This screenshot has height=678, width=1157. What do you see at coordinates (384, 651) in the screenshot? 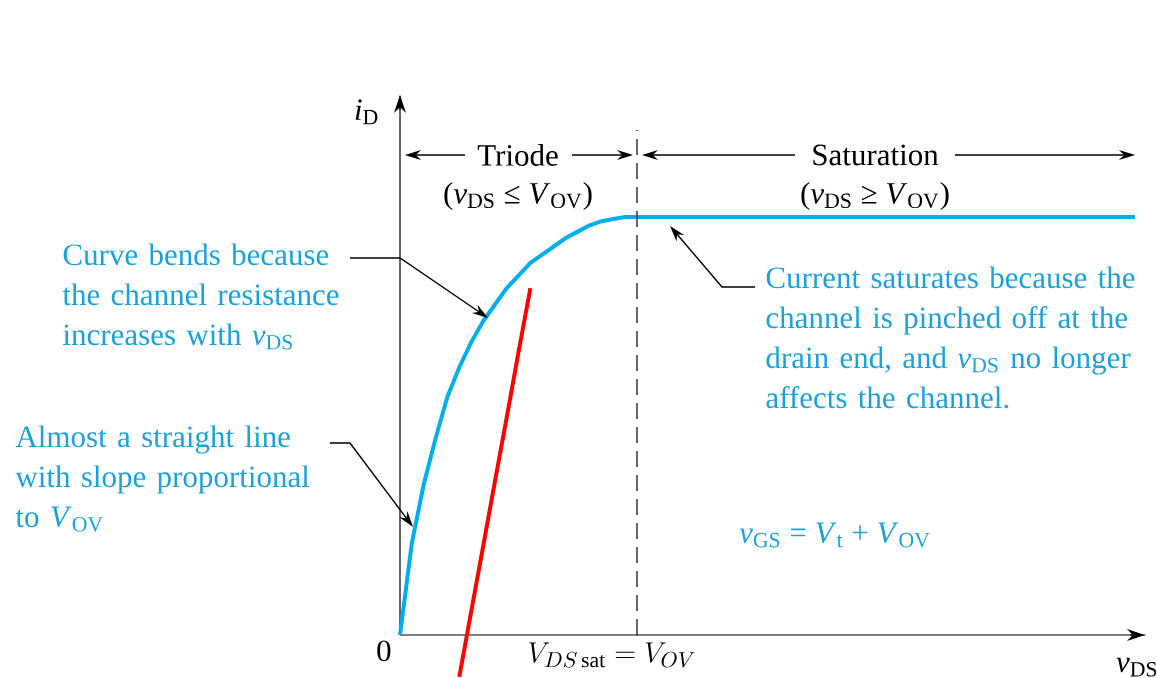
I see `text: 0` at bounding box center [384, 651].